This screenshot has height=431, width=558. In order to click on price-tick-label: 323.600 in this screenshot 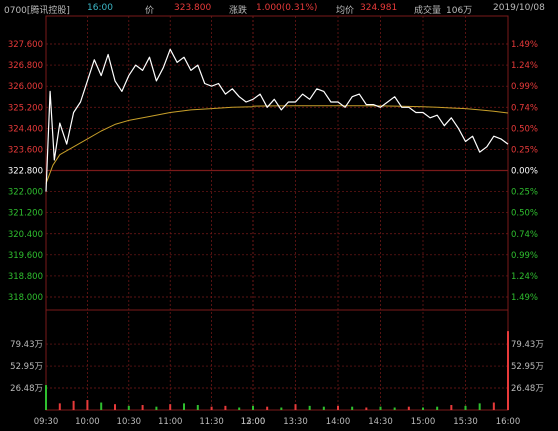, I will do `click(25, 150)`.